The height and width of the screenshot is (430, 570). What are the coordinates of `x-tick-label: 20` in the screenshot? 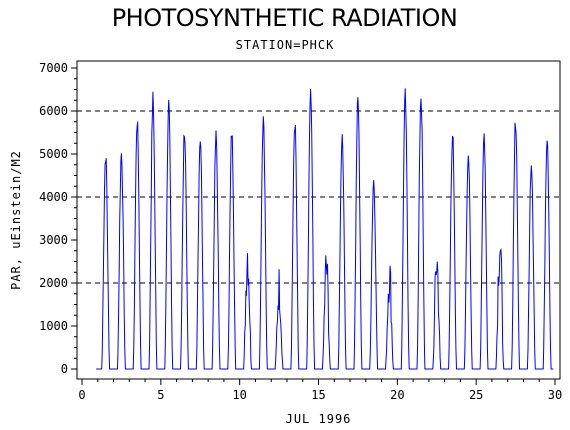 It's located at (397, 395).